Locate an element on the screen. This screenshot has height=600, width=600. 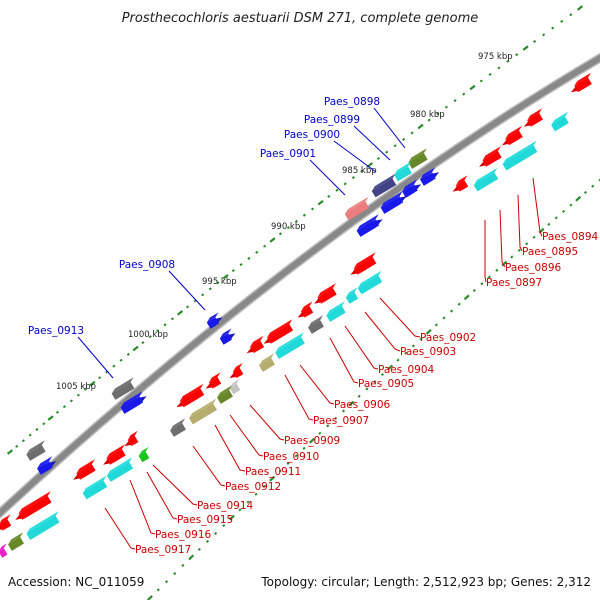
gene-label-reverse: Paes_0897 is located at coordinates (514, 283).